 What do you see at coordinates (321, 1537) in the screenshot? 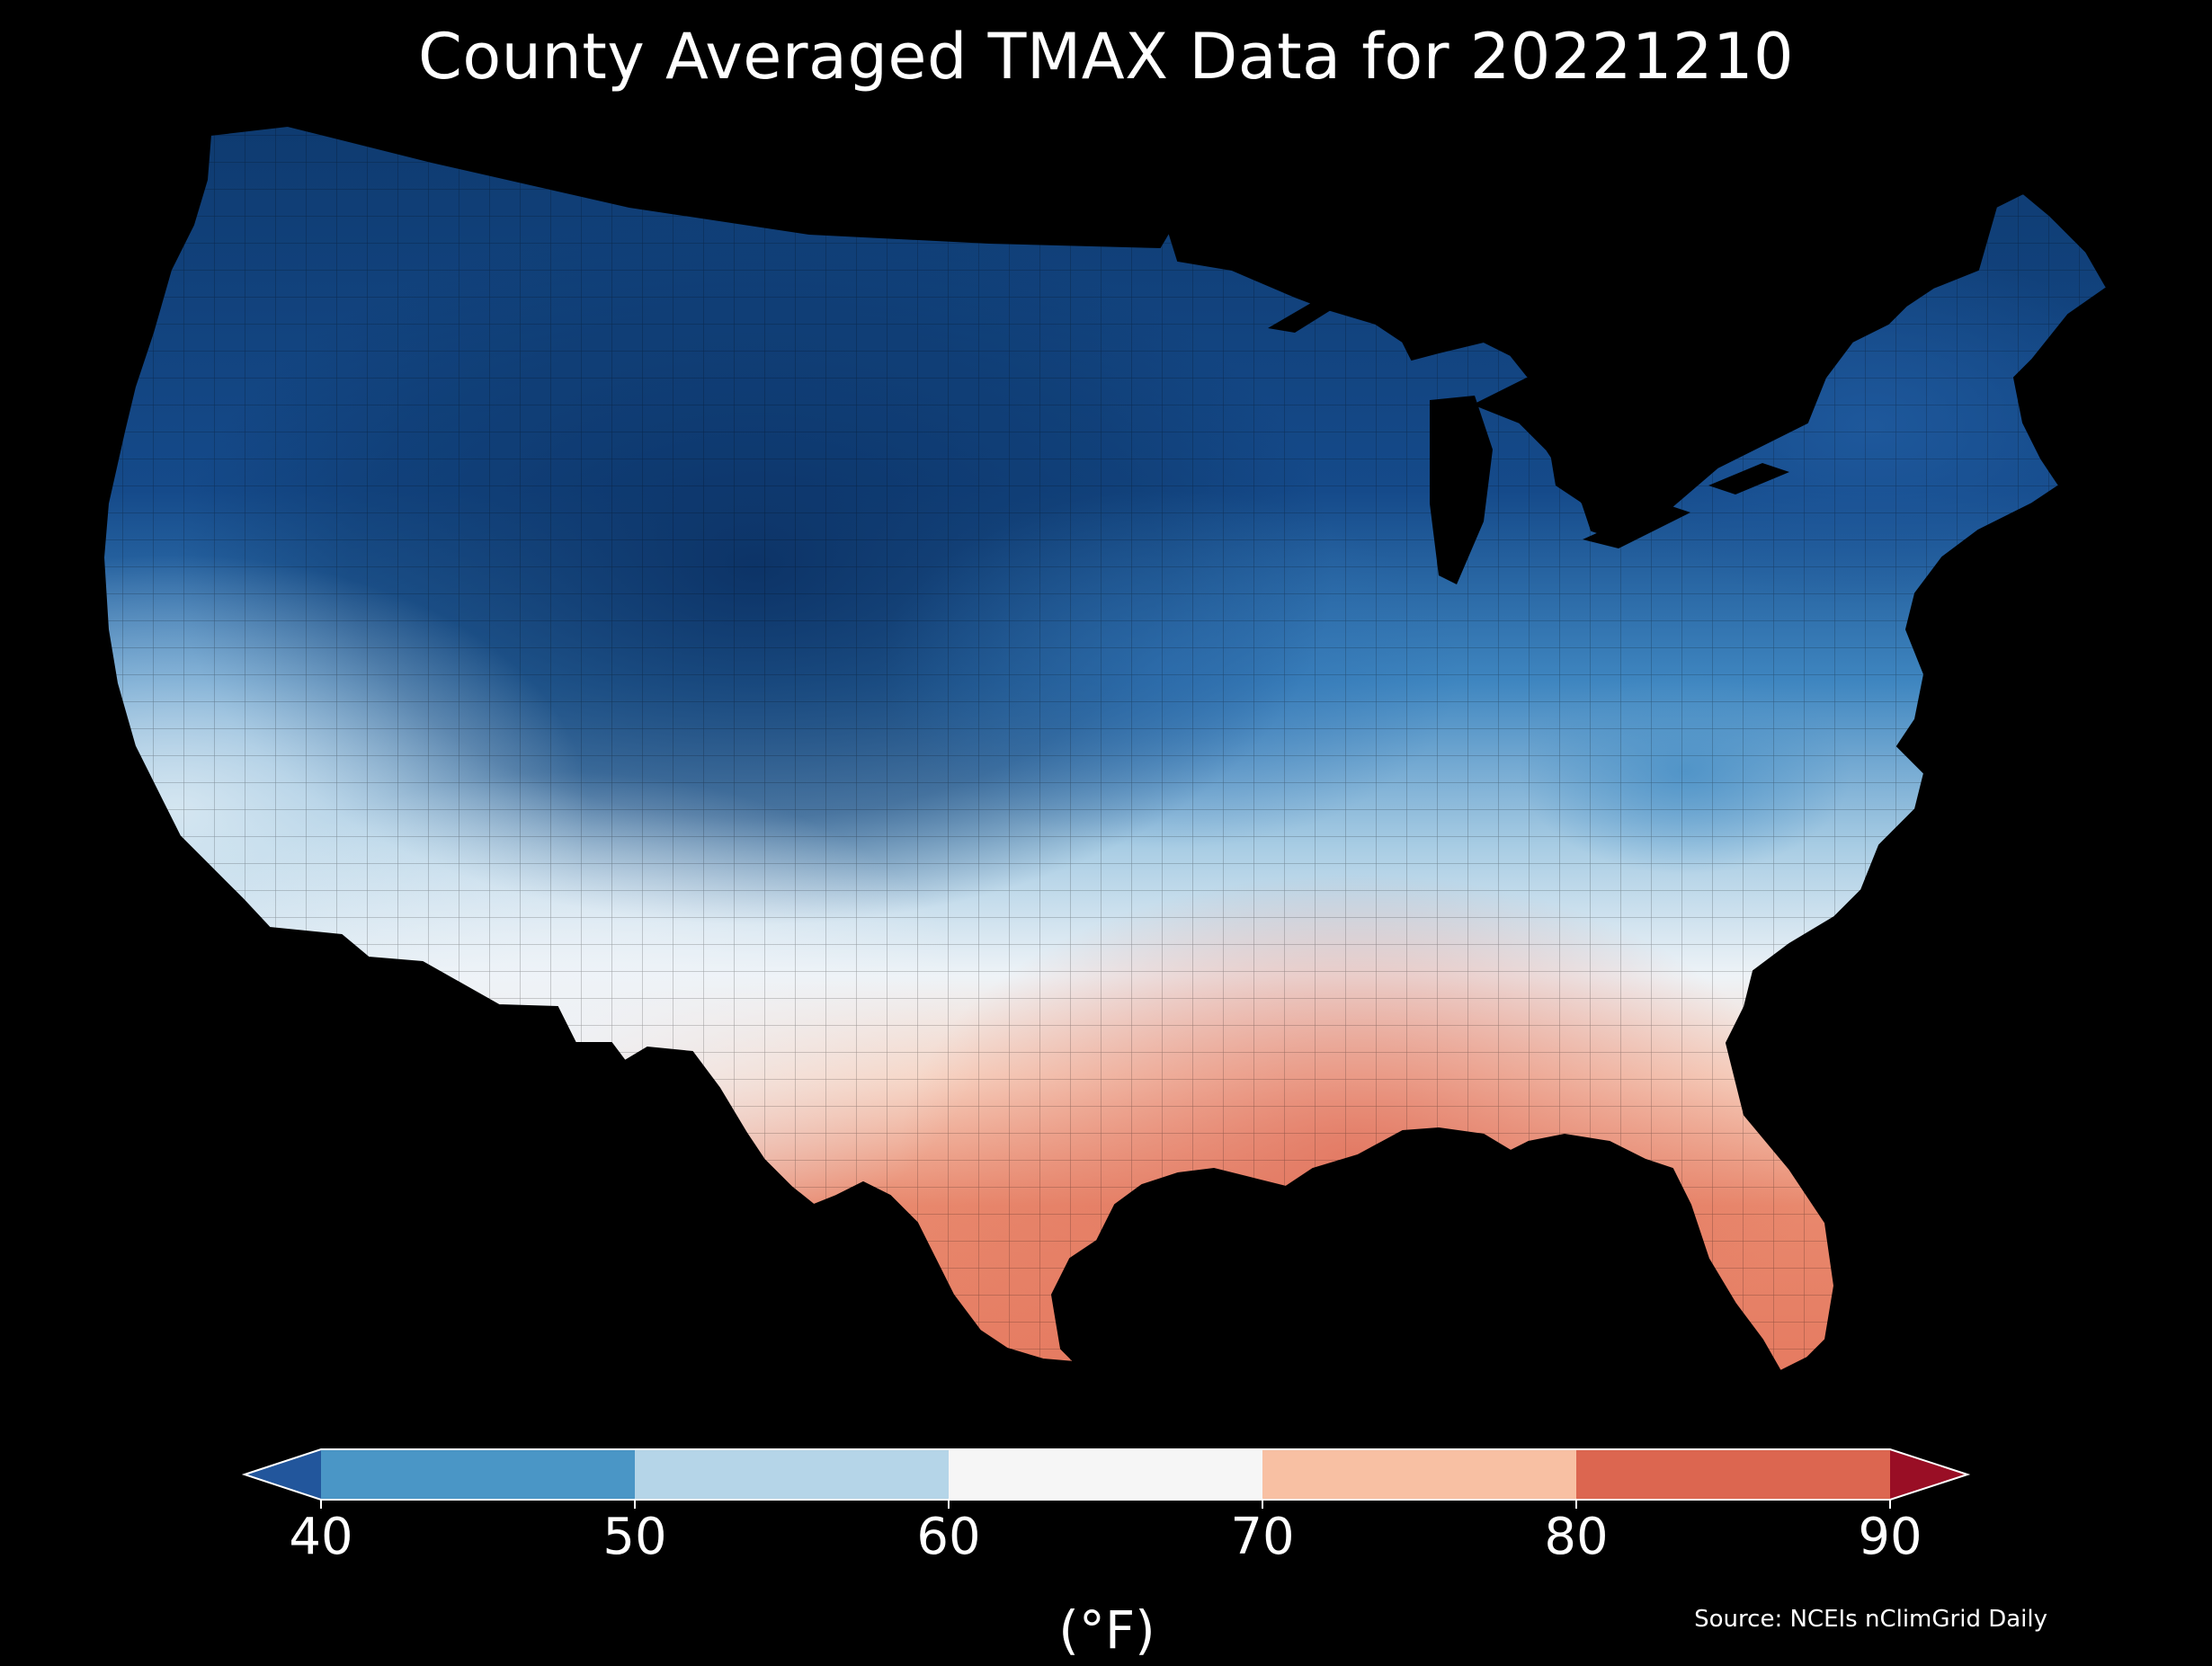
I see `colorbar-tick-label-40: 40` at bounding box center [321, 1537].